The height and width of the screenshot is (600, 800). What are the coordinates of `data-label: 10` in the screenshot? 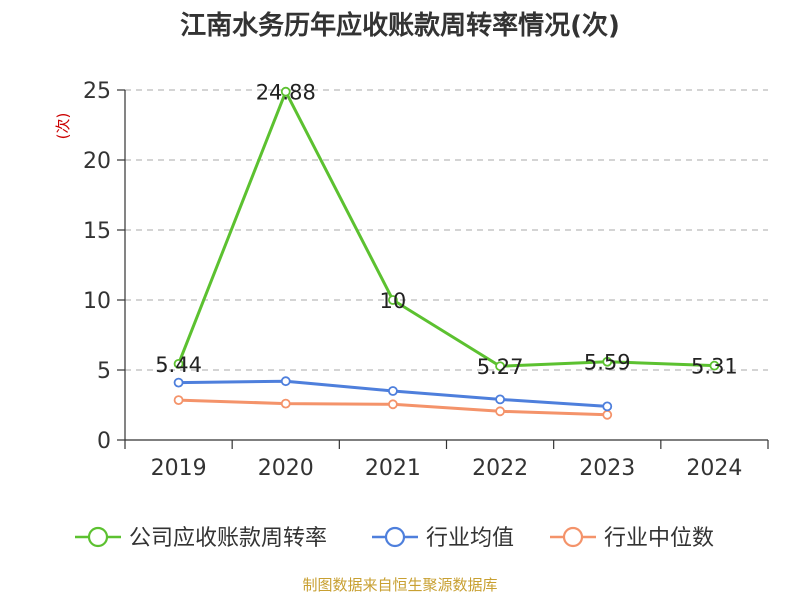 It's located at (393, 301).